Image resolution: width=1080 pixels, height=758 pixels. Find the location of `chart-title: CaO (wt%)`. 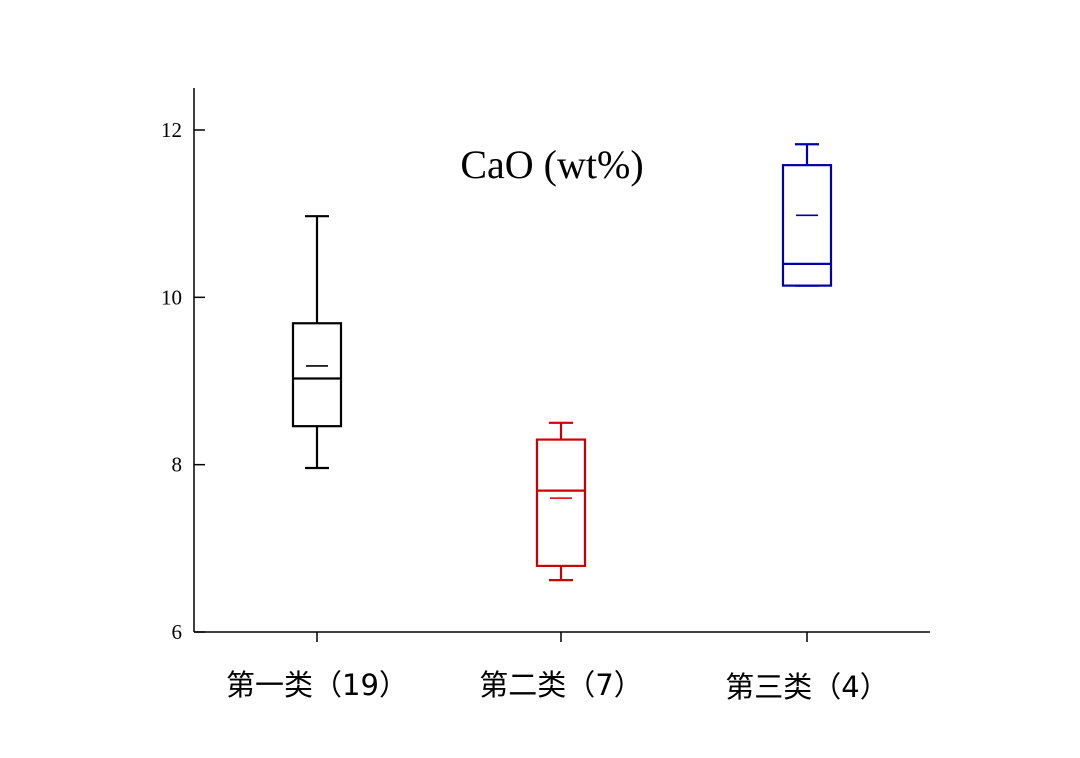

chart-title: CaO (wt%) is located at coordinates (551, 164).